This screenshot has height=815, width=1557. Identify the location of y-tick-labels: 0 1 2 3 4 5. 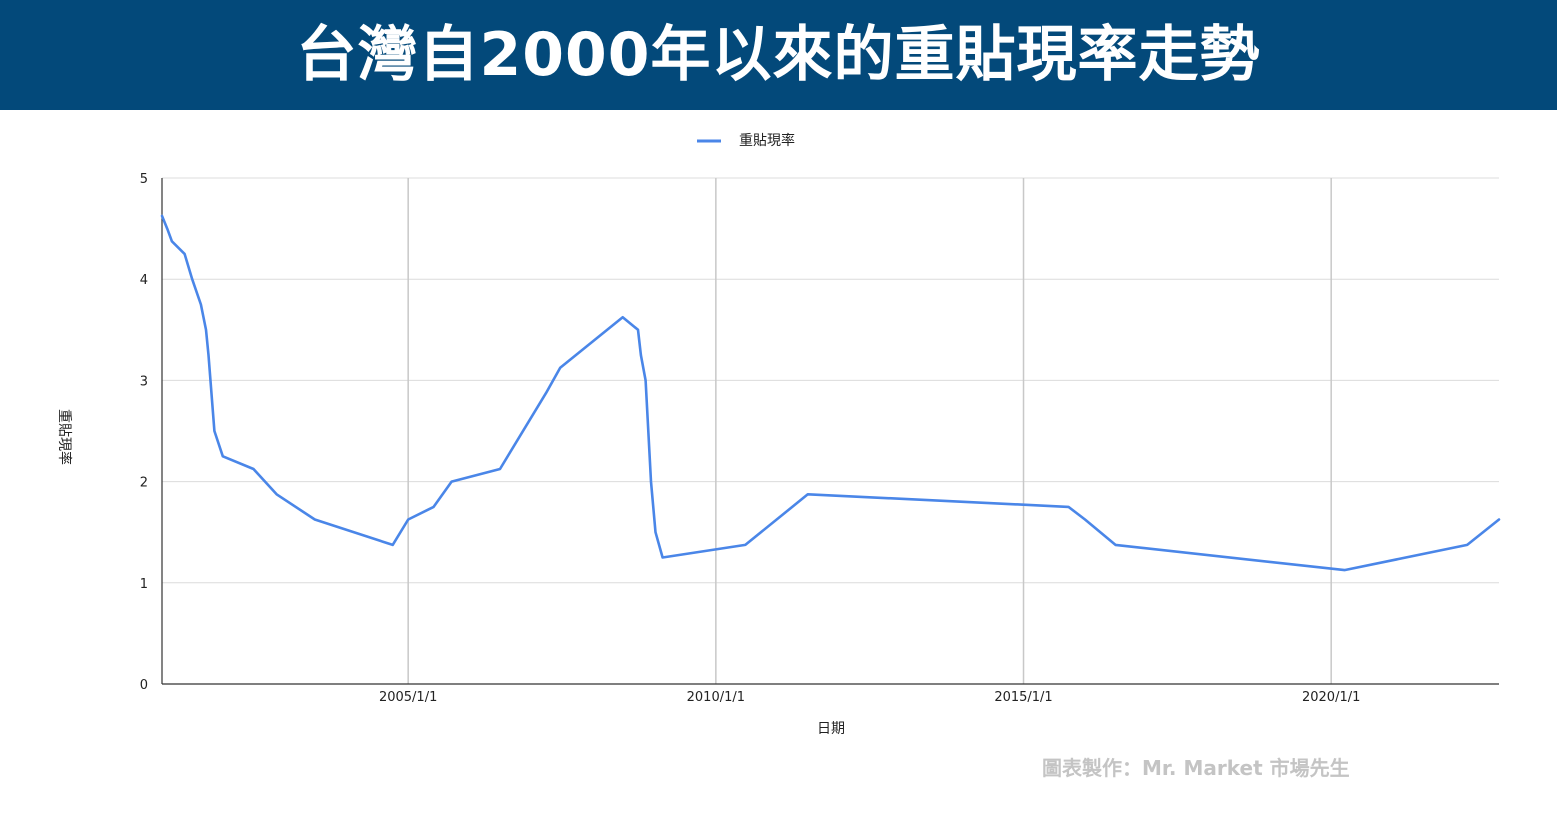
(144, 432).